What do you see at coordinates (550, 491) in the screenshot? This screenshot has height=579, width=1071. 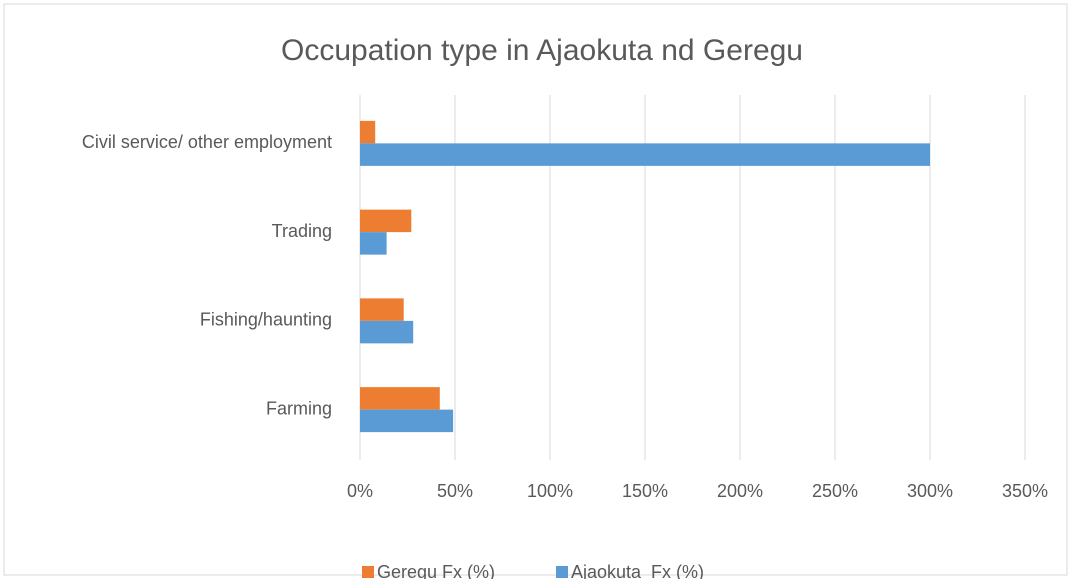 I see `x-tick-label: 100%` at bounding box center [550, 491].